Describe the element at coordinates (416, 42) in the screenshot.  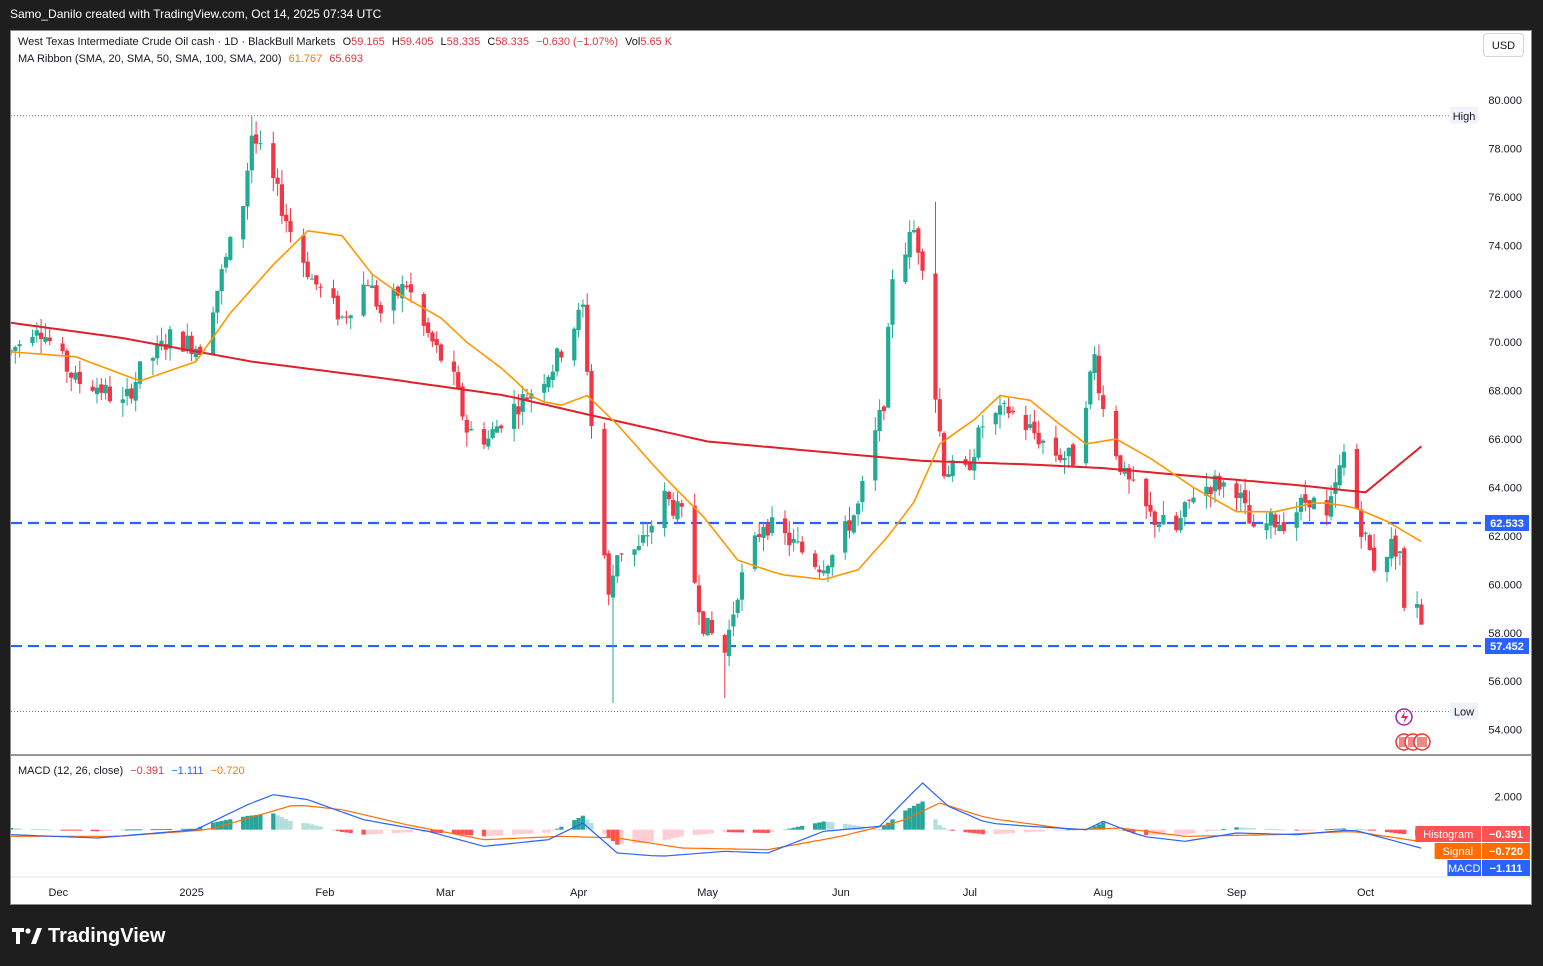
I see `high-value: 59.405` at that location.